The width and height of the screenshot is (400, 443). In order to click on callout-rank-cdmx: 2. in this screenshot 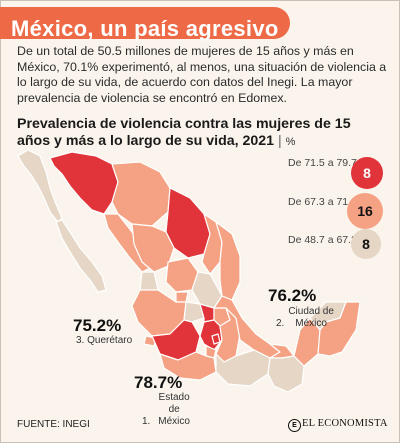, I will do `click(280, 323)`.